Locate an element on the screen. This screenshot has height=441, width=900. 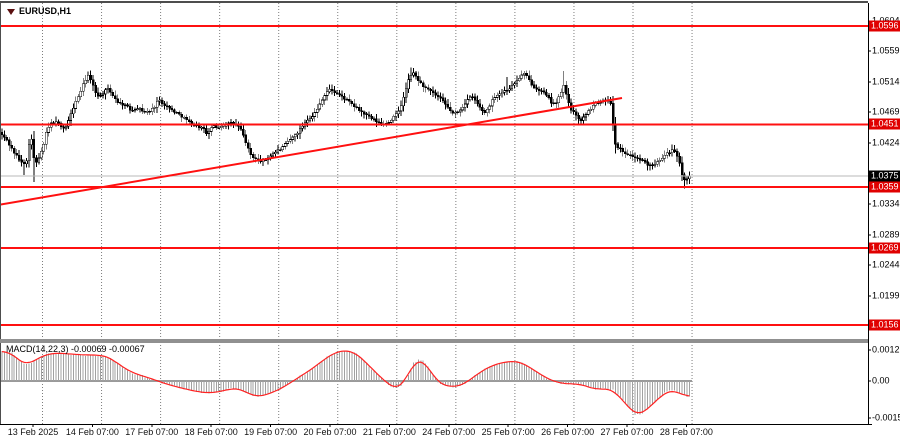
price-axis-label: 1.0244 is located at coordinates (886, 264).